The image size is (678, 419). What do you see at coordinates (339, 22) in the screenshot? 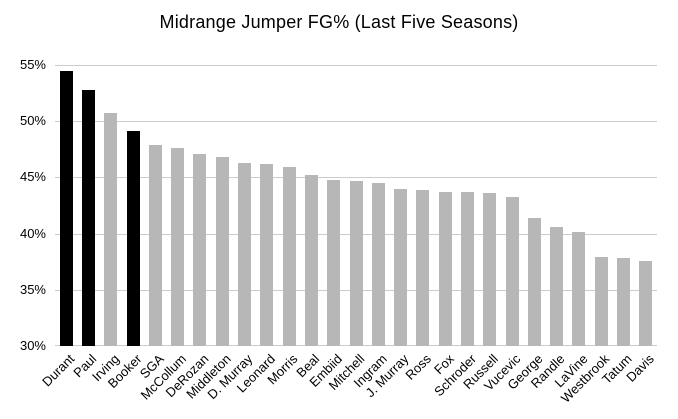
I see `chart-title: Midrange Jumper FG% (Last Five Seasons)` at bounding box center [339, 22].